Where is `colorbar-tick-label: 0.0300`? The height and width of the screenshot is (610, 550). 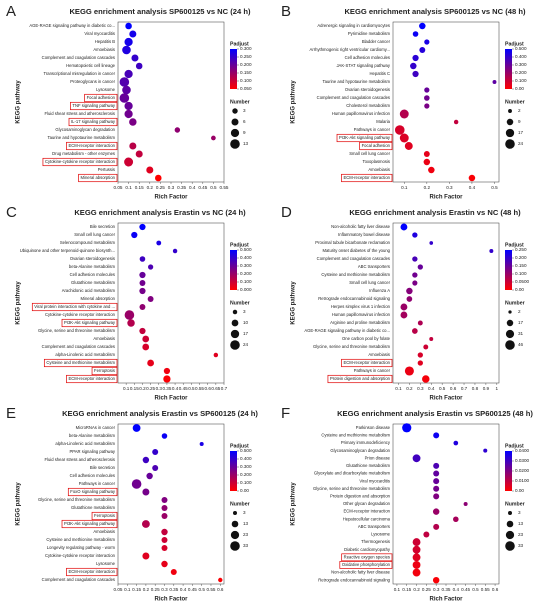
colorbar-tick-label: 0.0300 is located at coordinates (522, 460).